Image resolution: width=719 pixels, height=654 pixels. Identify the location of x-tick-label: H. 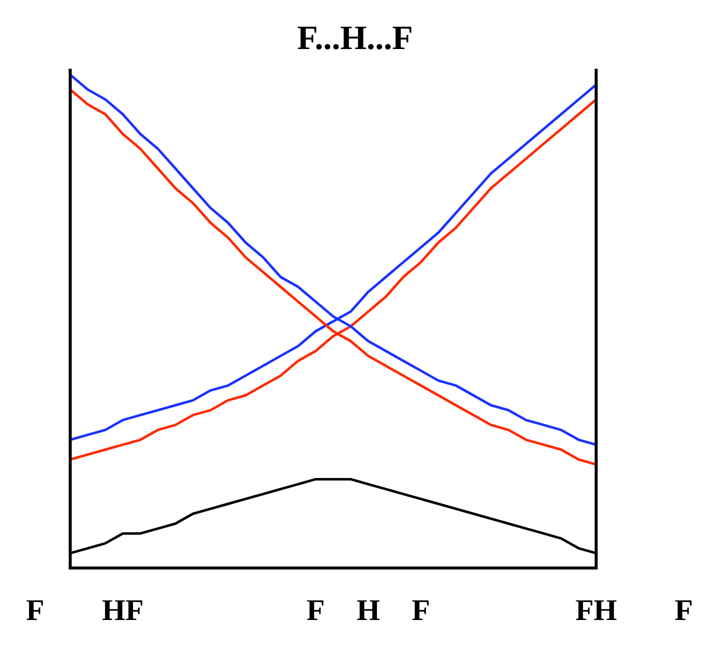
(368, 610).